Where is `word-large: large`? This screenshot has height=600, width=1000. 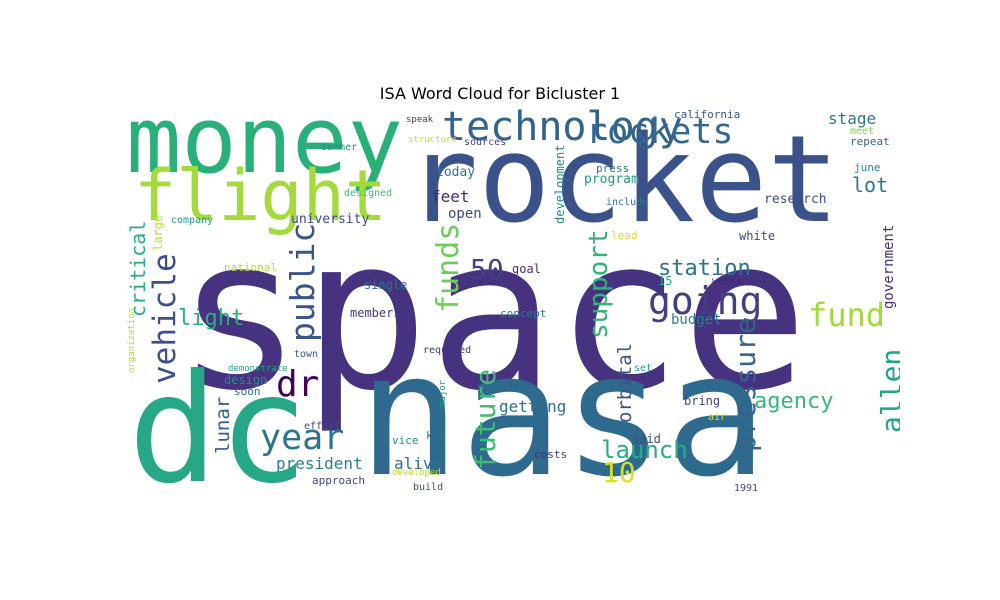 word-large: large is located at coordinates (158, 233).